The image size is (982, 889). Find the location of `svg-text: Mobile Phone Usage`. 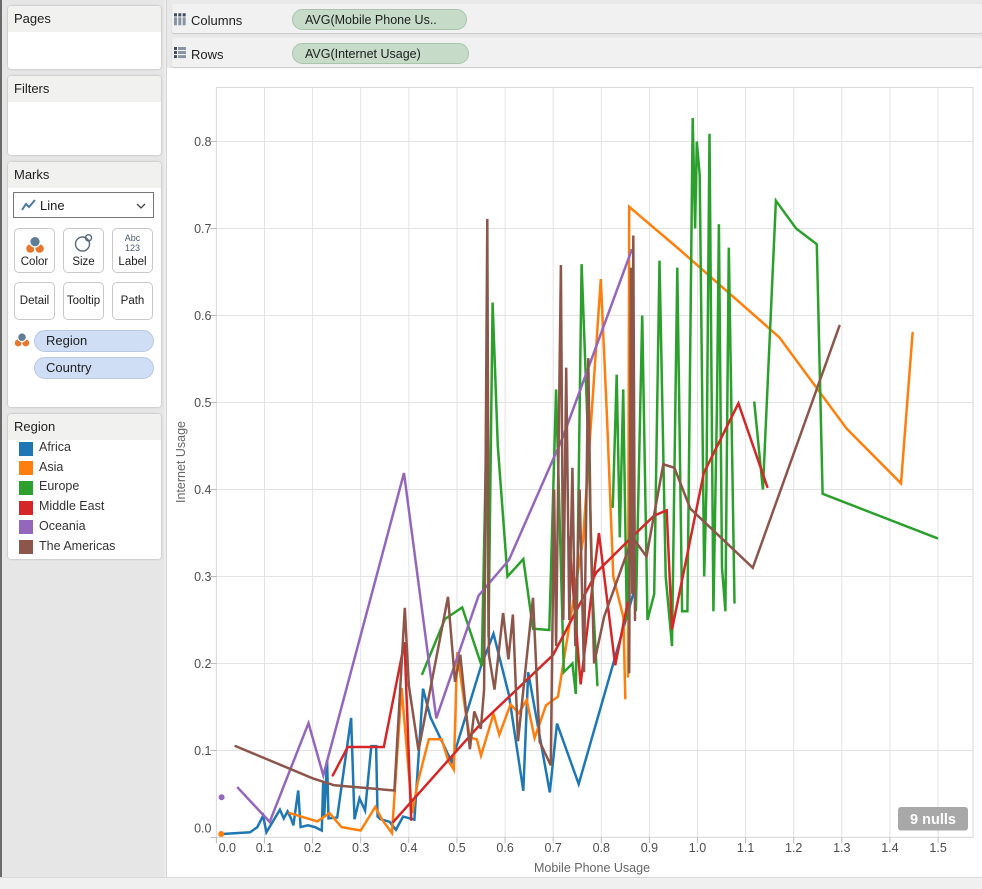

svg-text: Mobile Phone Usage is located at coordinates (592, 868).